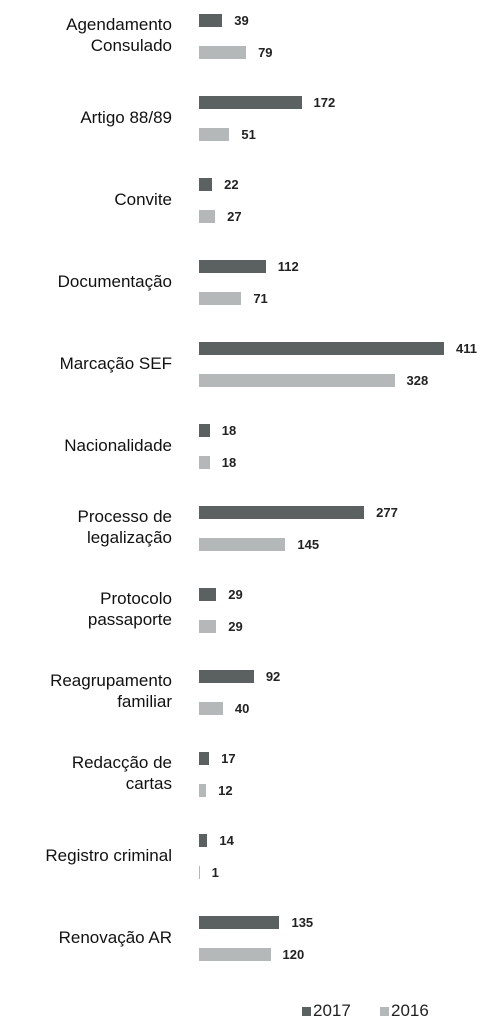 The image size is (487, 1021). What do you see at coordinates (228, 758) in the screenshot?
I see `value-label: 17` at bounding box center [228, 758].